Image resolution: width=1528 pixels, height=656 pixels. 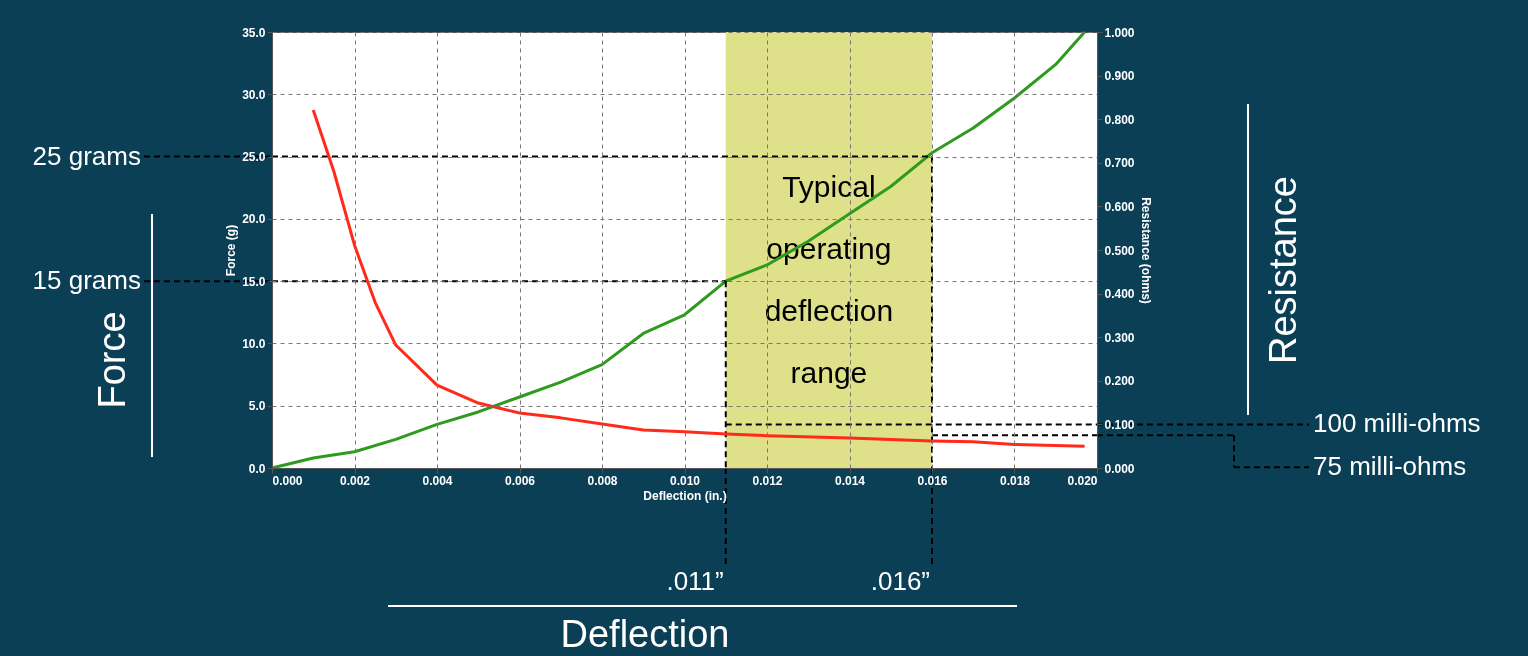 What do you see at coordinates (695, 581) in the screenshot?
I see `ref-line-label: .011”` at bounding box center [695, 581].